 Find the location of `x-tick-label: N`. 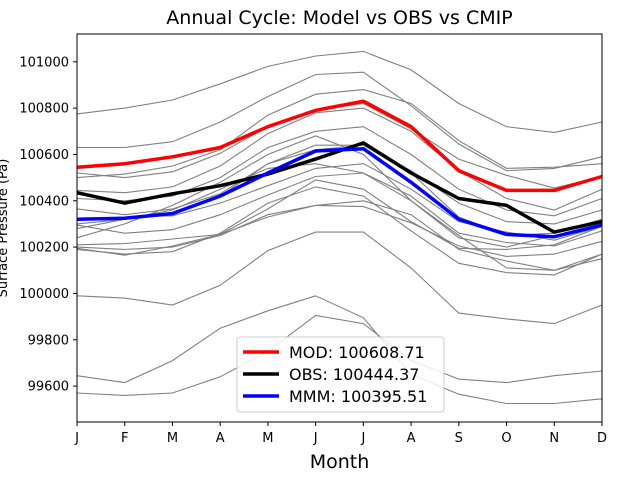

x-tick-label: N is located at coordinates (554, 438).